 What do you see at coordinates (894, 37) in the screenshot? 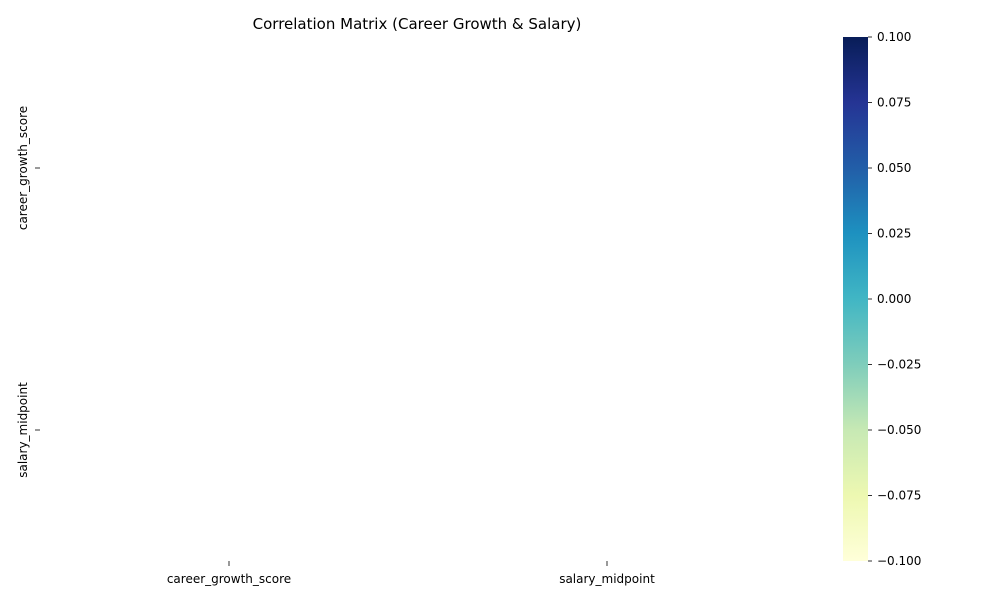
I see `colorbar-tick-label: 0.100` at bounding box center [894, 37].